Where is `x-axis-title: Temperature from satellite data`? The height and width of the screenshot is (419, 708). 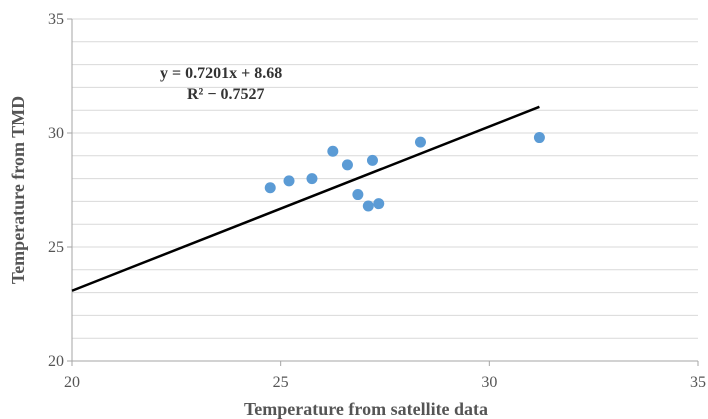 x-axis-title: Temperature from satellite data is located at coordinates (366, 409).